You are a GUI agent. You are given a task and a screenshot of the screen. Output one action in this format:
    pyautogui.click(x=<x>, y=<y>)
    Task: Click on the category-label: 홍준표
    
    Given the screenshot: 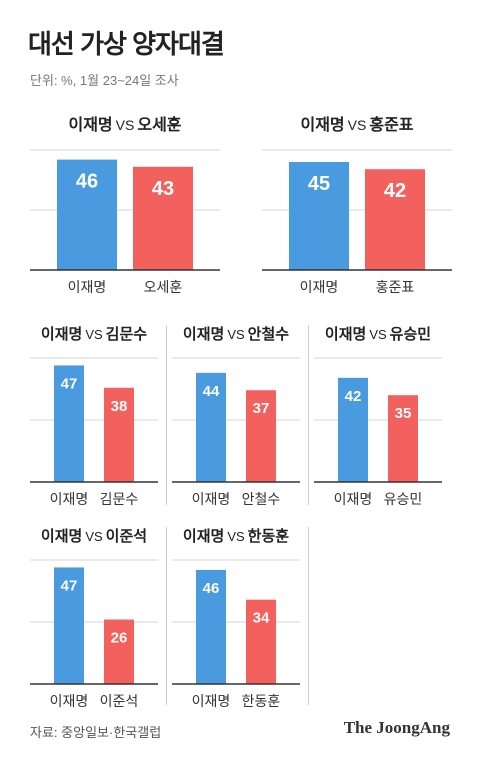 What is the action you would take?
    pyautogui.click(x=395, y=287)
    